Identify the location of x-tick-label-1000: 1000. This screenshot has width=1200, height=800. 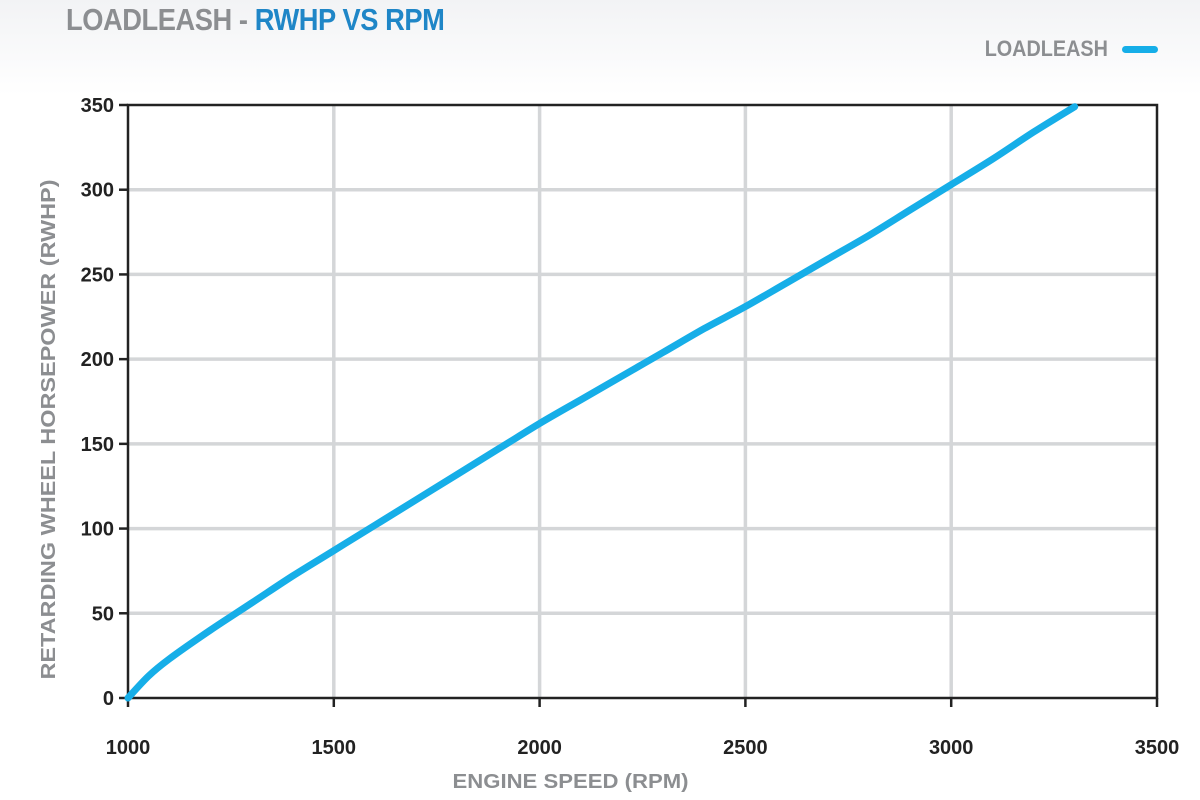
(128, 748).